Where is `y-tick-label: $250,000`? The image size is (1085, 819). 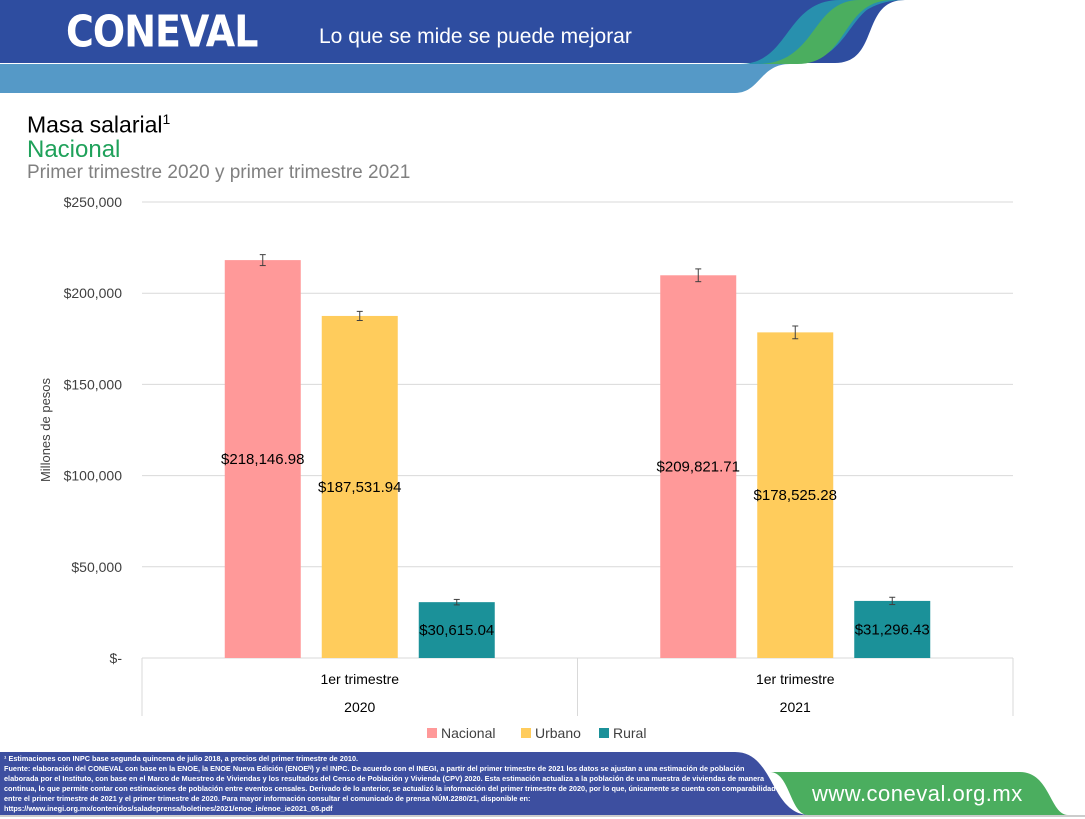
y-tick-label: $250,000 is located at coordinates (93, 202).